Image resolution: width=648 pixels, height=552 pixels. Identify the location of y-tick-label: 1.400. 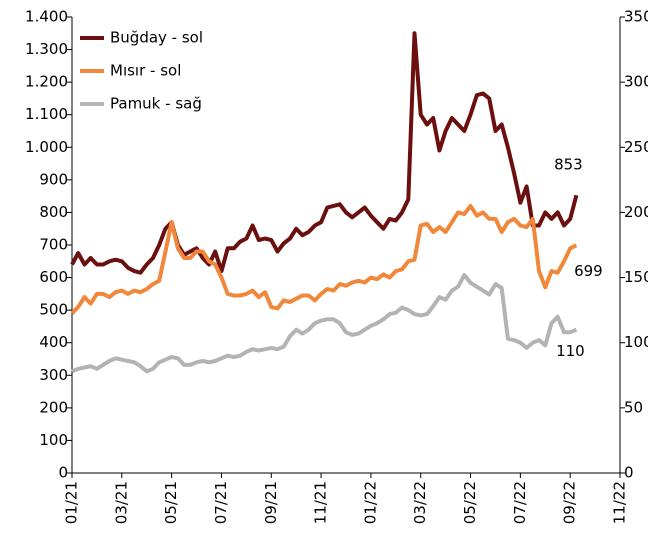
(46, 17).